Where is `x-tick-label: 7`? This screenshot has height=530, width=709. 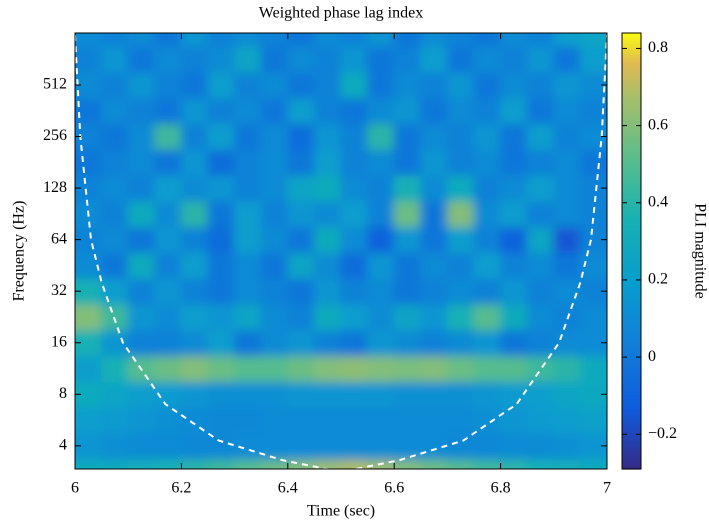
x-tick-label: 7 is located at coordinates (607, 488).